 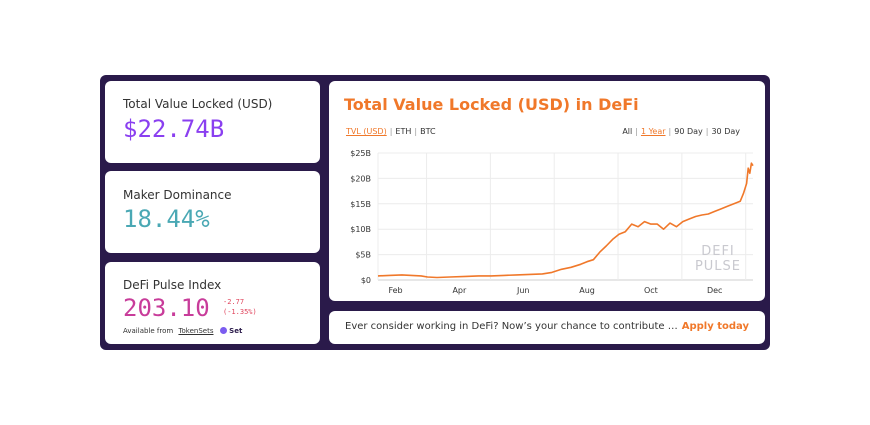 I want to click on range-tabs: All | 1 Year | 90 Day | 30 Day, so click(x=681, y=131).